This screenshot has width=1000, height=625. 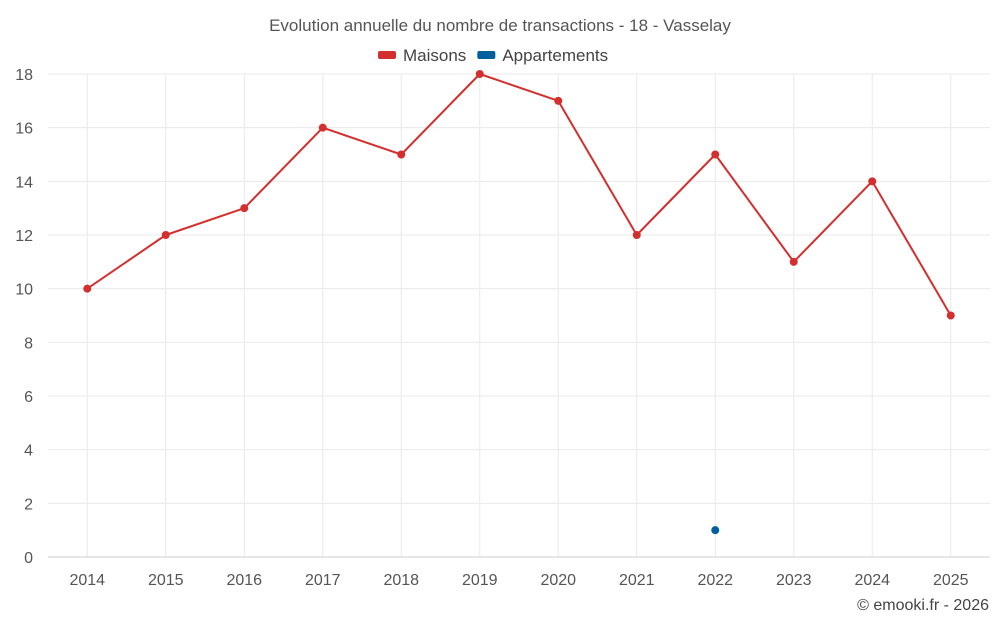 I want to click on x-tick-label: 2015, so click(x=166, y=580).